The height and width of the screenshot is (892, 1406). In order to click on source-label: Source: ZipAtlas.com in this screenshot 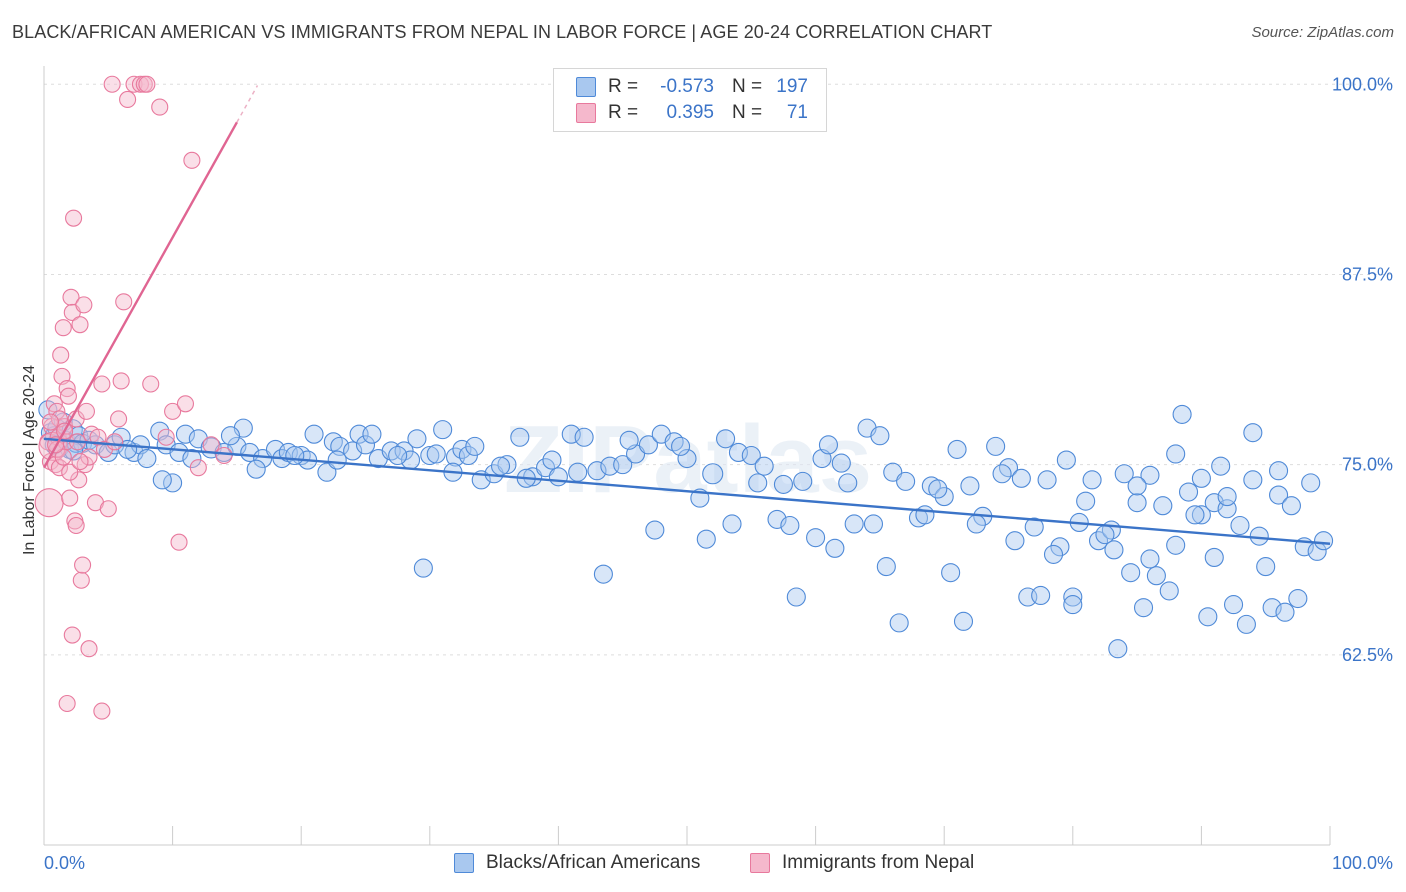, I will do `click(1322, 32)`.